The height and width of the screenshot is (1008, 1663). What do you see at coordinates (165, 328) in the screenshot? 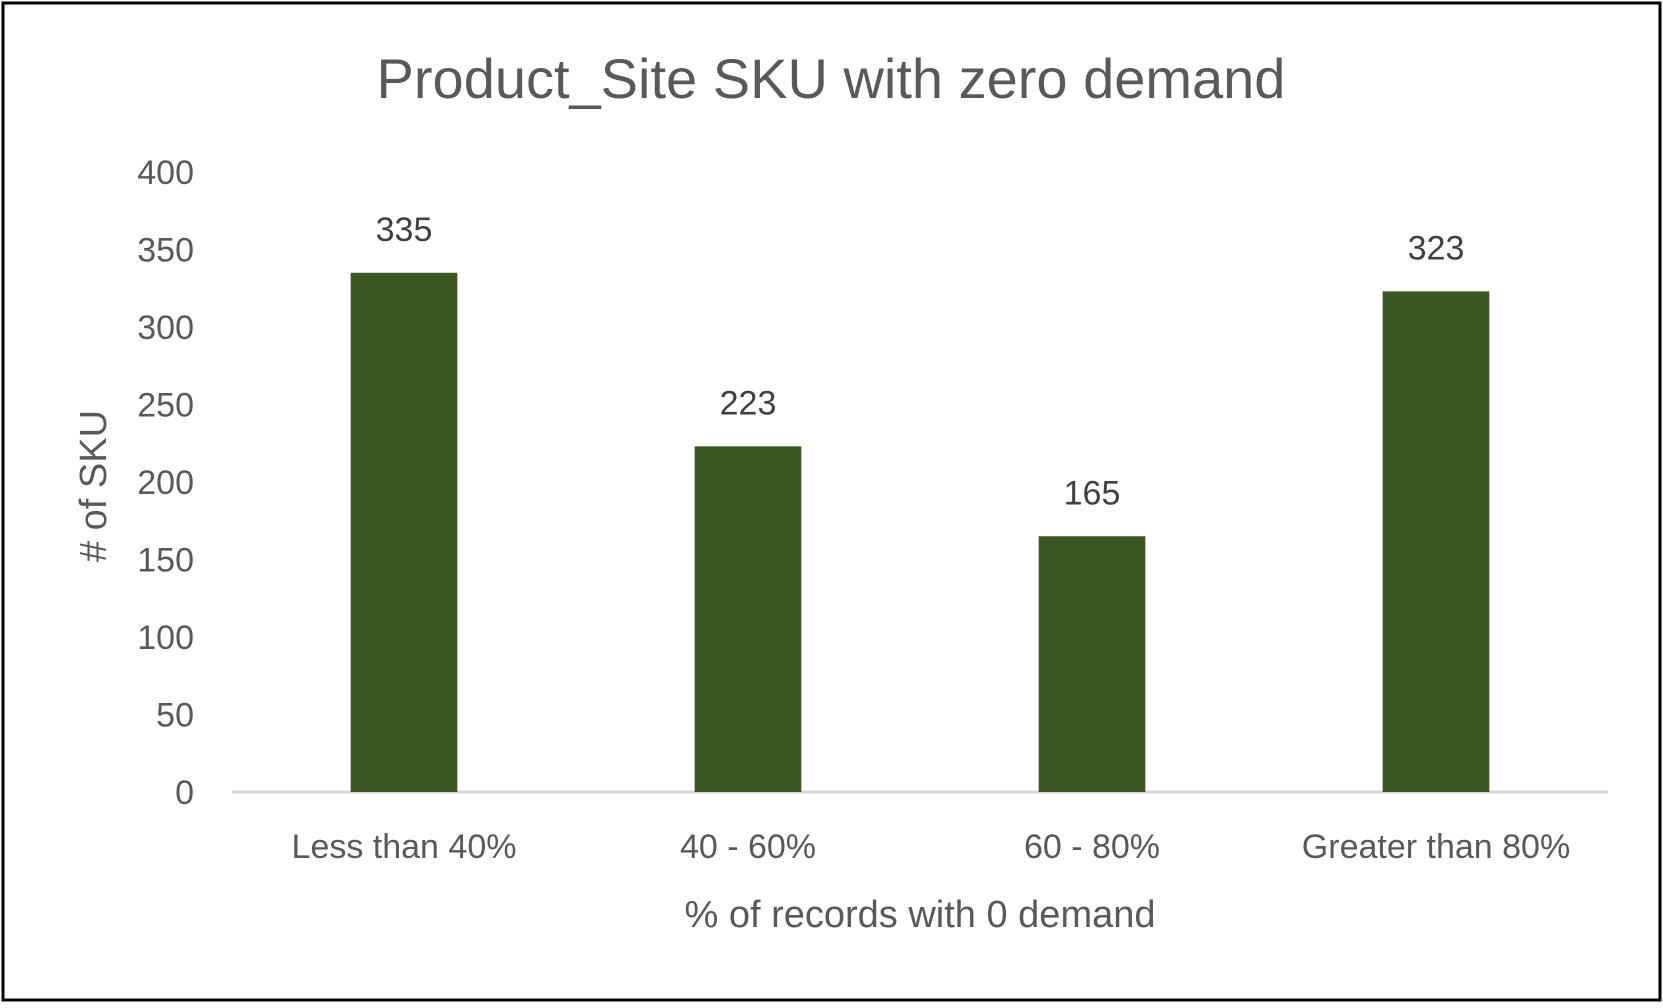
I see `y-tick-label: 300` at bounding box center [165, 328].